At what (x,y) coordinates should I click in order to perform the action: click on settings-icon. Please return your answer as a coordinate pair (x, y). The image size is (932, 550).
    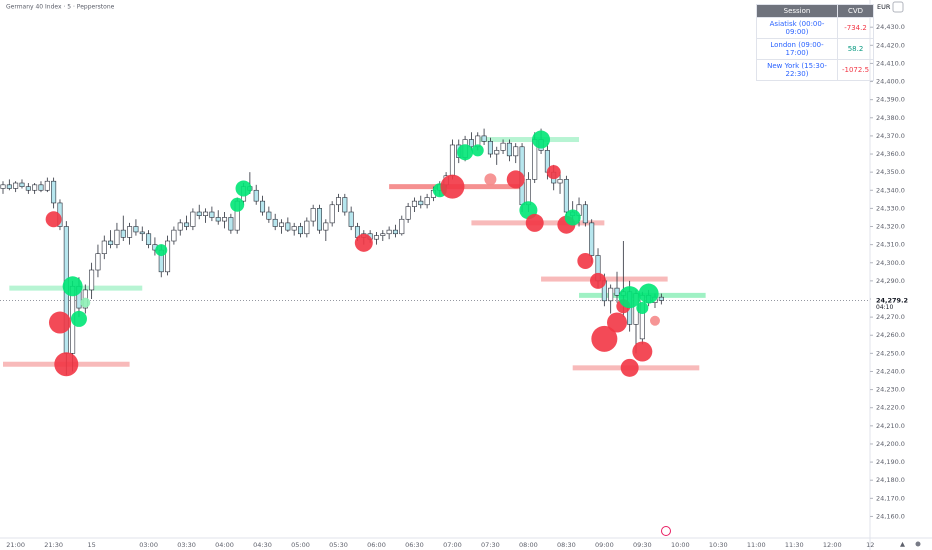
    Looking at the image, I should click on (898, 7).